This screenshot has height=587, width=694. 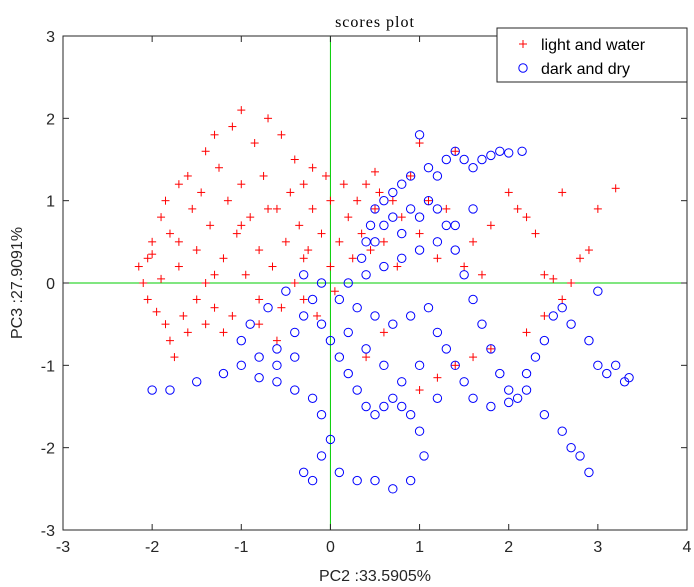 What do you see at coordinates (50, 284) in the screenshot?
I see `y-tick-label: 0` at bounding box center [50, 284].